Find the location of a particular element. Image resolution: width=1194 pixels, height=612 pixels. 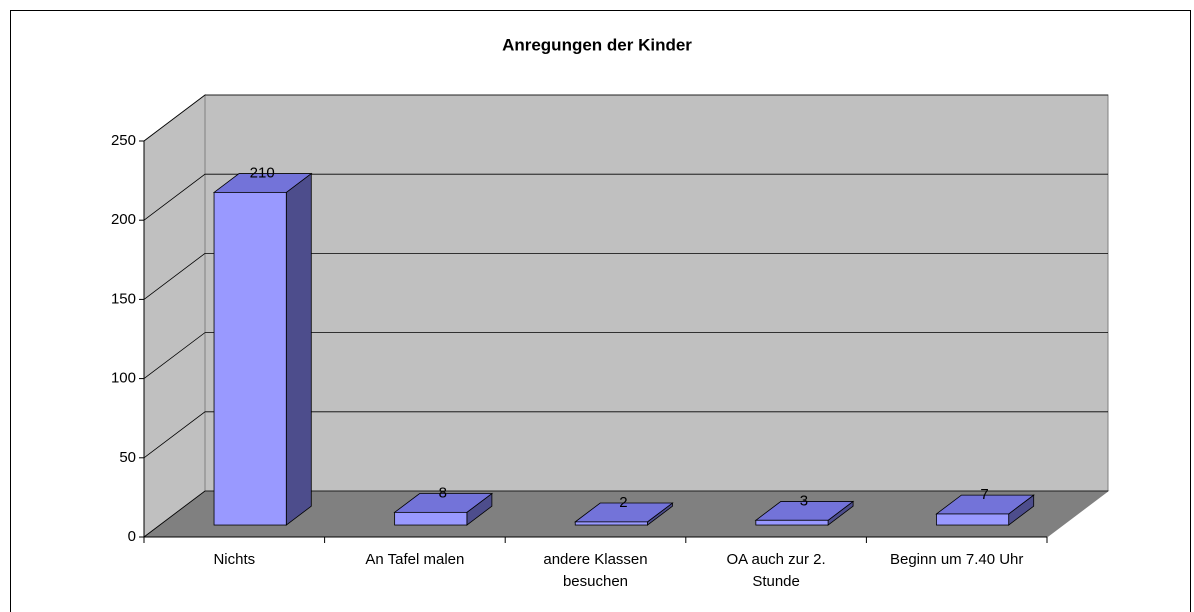

value-label: 7 is located at coordinates (984, 494).